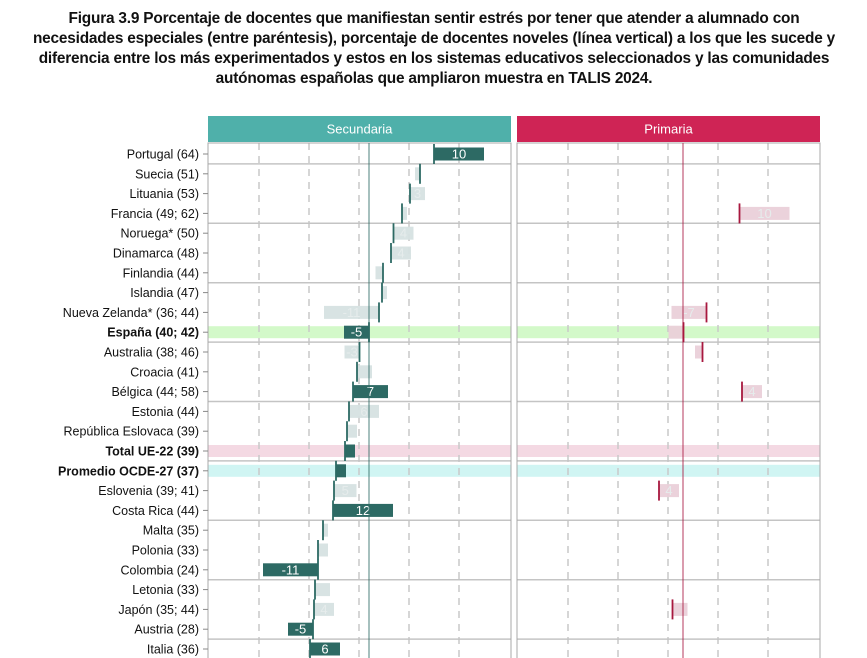 The height and width of the screenshot is (658, 867). I want to click on row-label: Croacia (41), so click(164, 372).